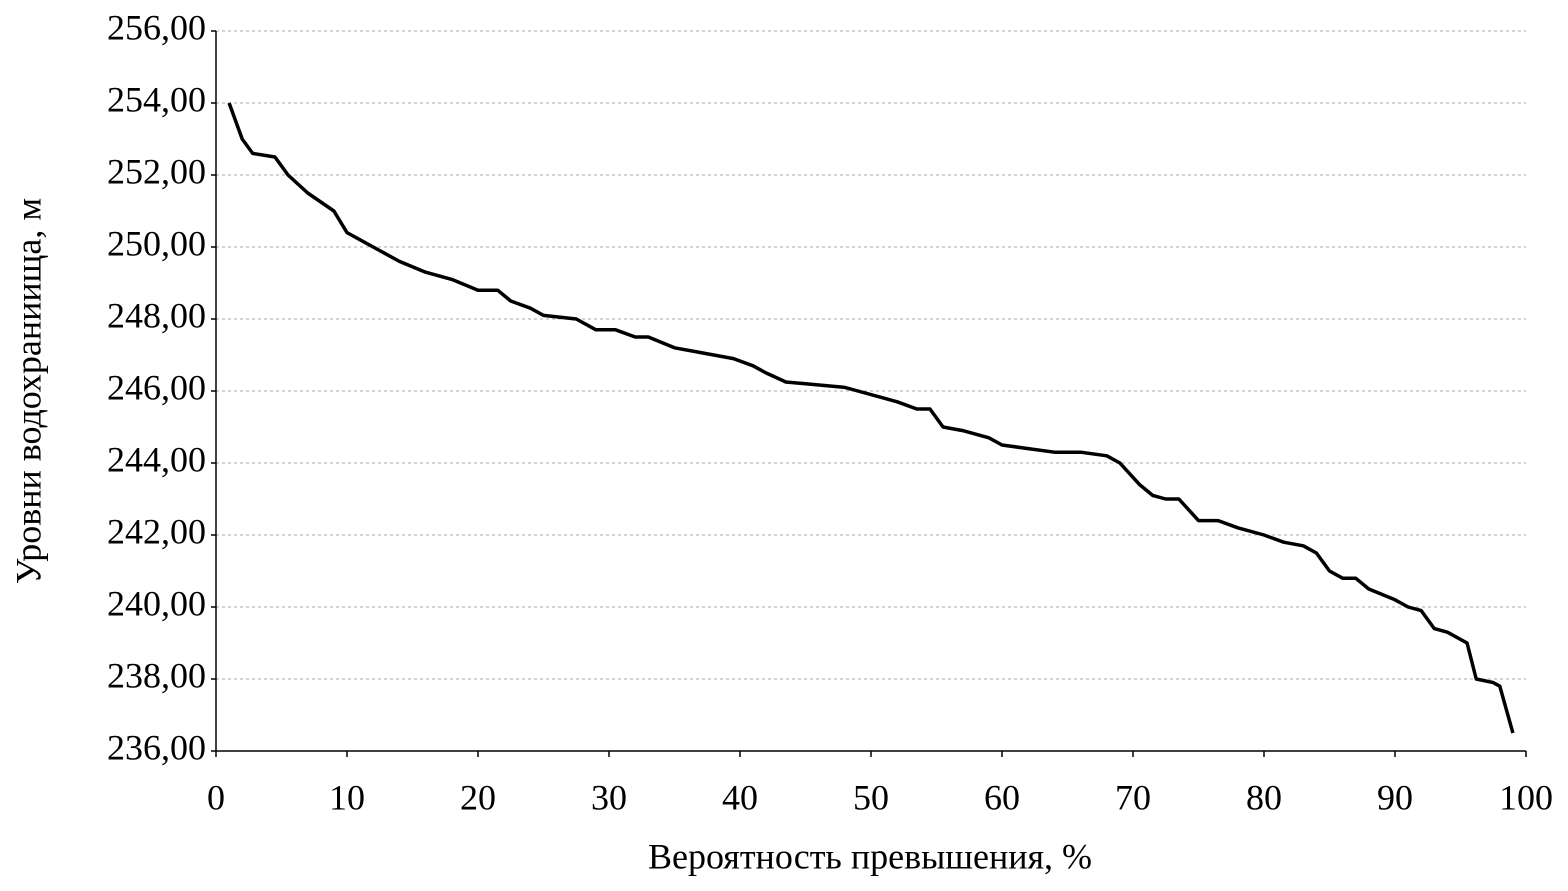 Image resolution: width=1568 pixels, height=891 pixels. I want to click on y-tick-label: 242,00, so click(156, 531).